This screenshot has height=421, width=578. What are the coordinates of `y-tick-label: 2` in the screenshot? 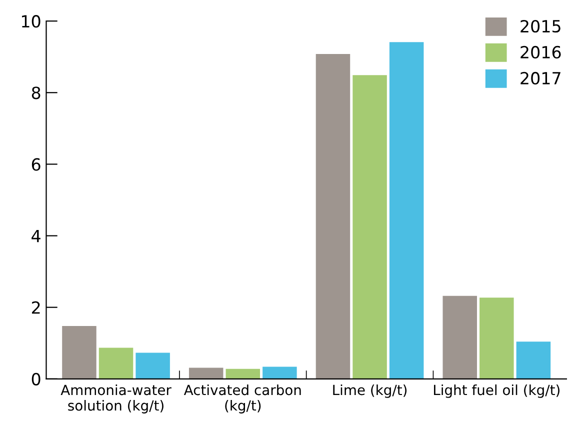 It's located at (36, 307).